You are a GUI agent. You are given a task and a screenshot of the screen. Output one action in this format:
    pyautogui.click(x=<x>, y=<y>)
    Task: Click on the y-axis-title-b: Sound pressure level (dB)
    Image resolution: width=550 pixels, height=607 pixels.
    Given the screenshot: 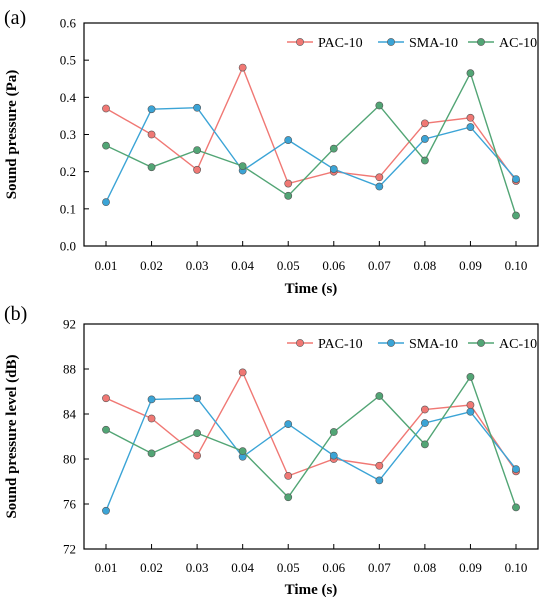 What is the action you would take?
    pyautogui.click(x=12, y=436)
    